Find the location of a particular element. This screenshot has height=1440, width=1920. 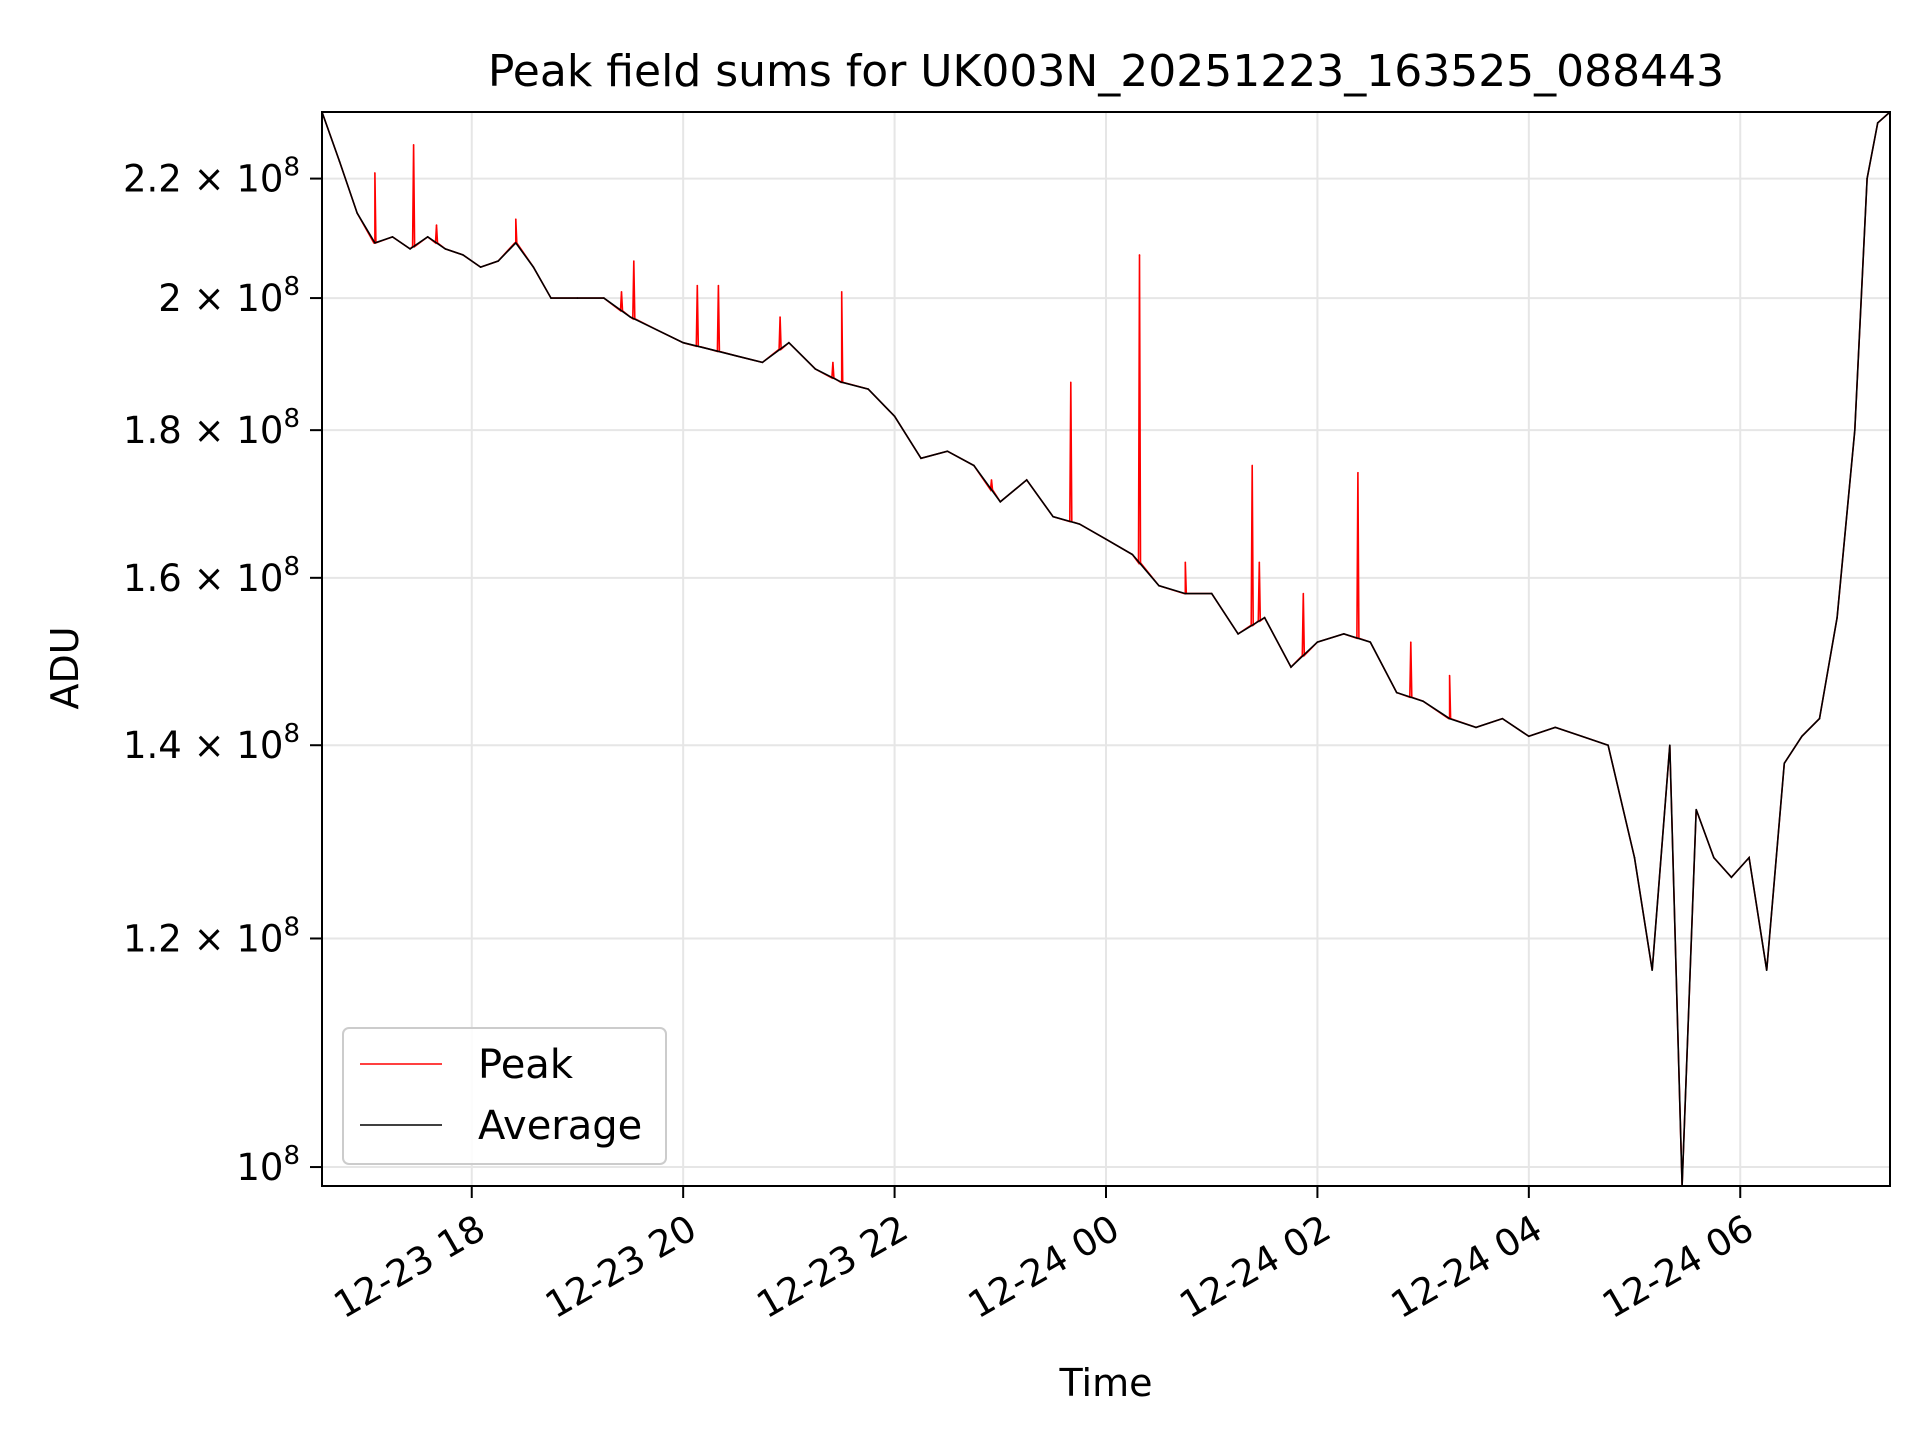

legend-box is located at coordinates (504, 1096).